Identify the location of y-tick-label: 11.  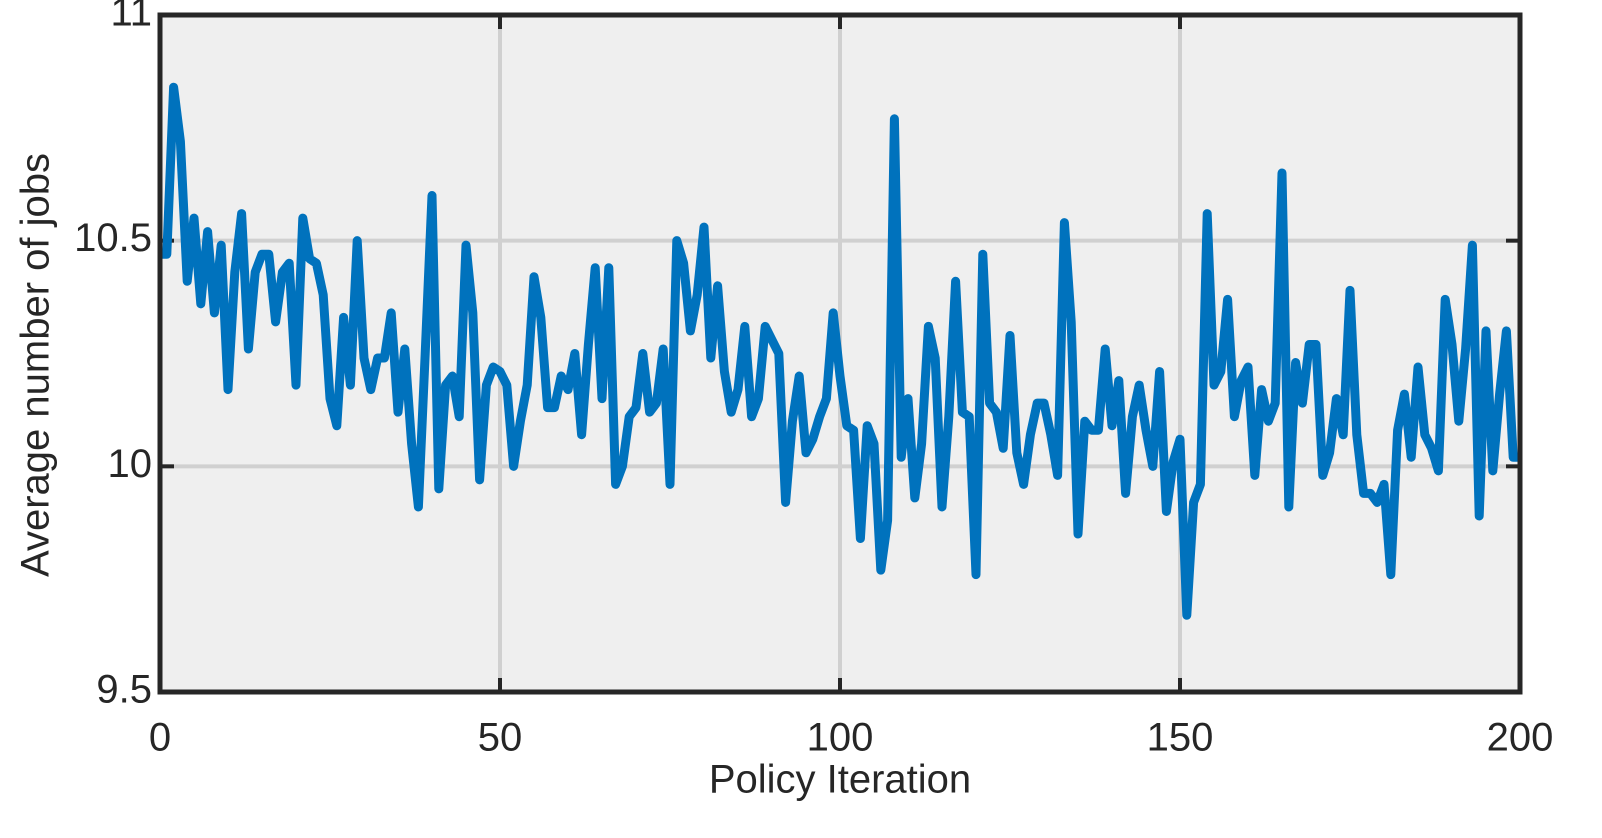
(131, 17).